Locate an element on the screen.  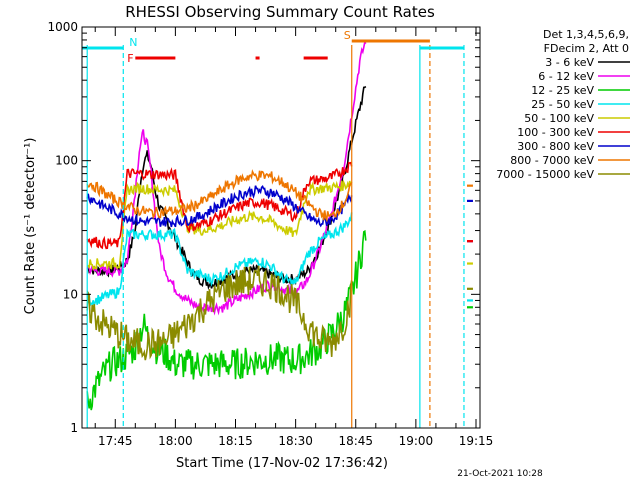
series-line-7000-15000-kev is located at coordinates (219, 313).